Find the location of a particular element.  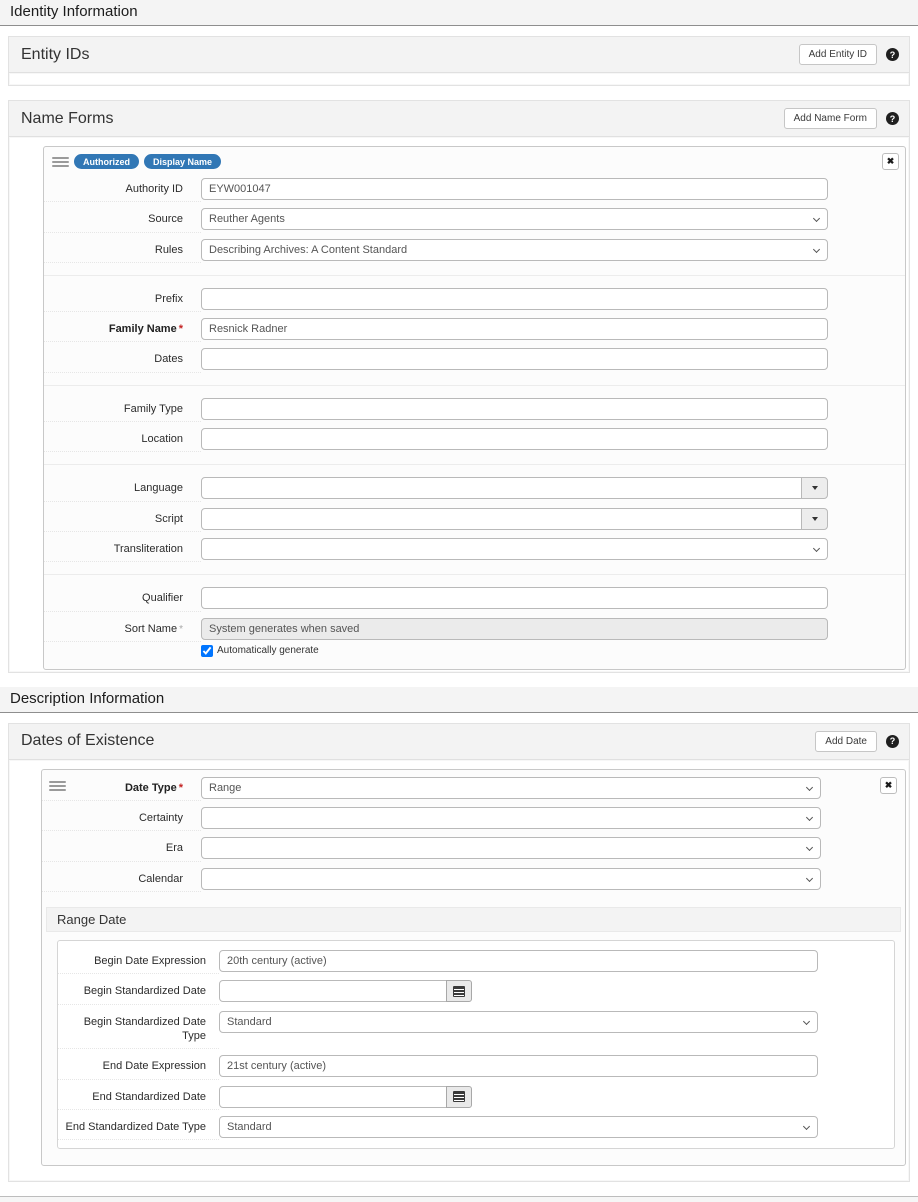

bottom-divider is located at coordinates (459, 1199).